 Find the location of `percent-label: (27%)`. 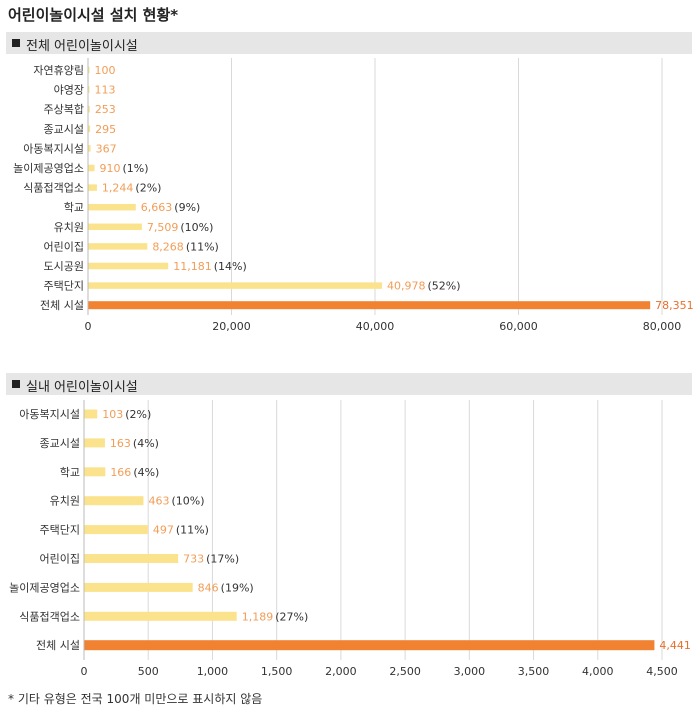

percent-label: (27%) is located at coordinates (291, 616).